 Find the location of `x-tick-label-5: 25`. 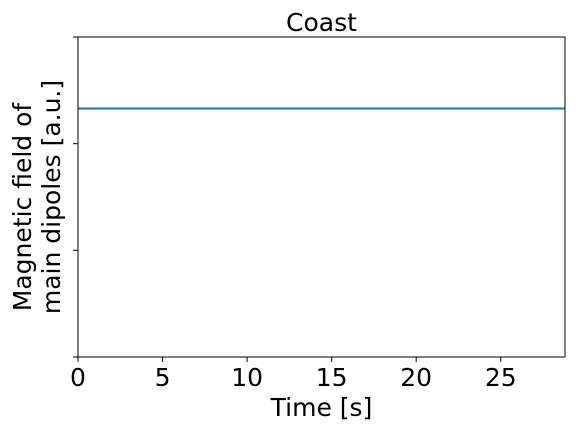

x-tick-label-5: 25 is located at coordinates (501, 377).